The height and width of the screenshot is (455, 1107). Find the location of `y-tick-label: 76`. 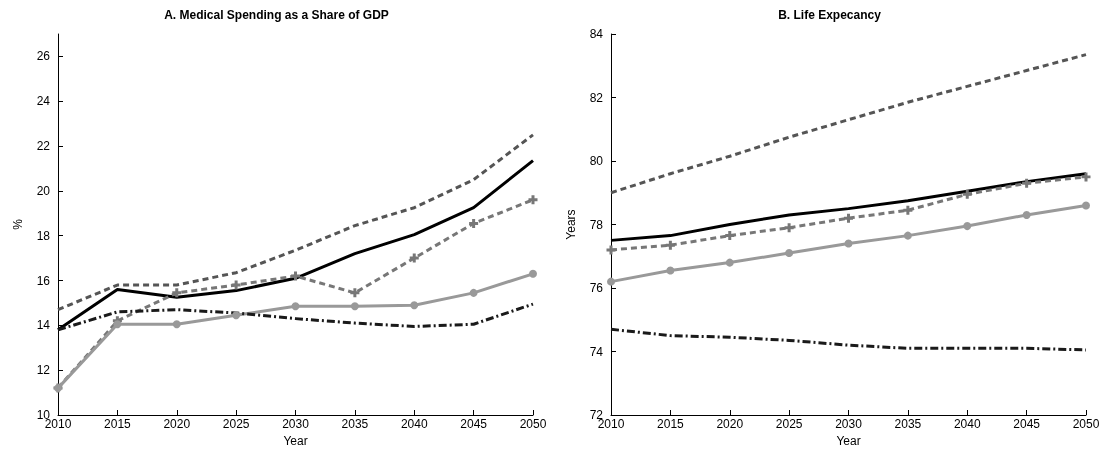

y-tick-label: 76 is located at coordinates (596, 288).